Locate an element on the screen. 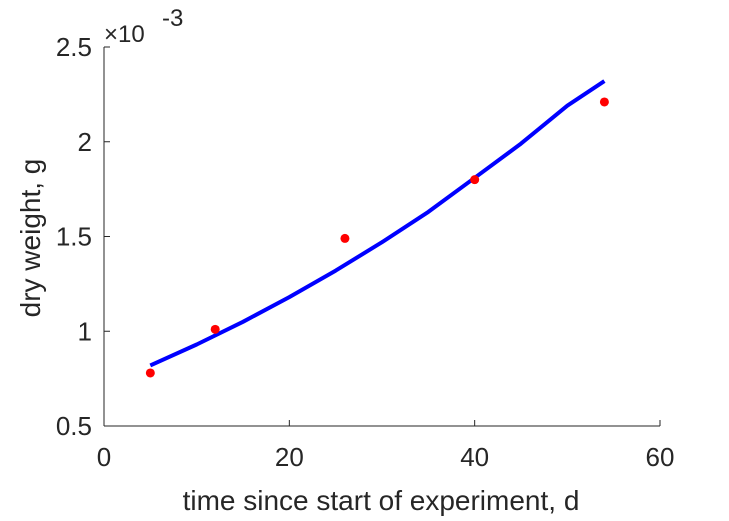 The width and height of the screenshot is (729, 521). y-tick-label: 0.5 is located at coordinates (74, 426).